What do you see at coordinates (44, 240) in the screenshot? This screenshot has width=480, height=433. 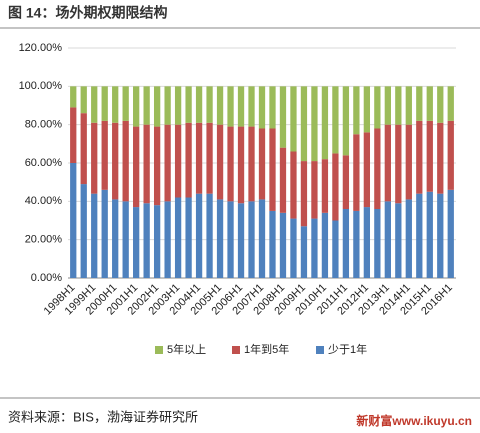 I see `y-tick-label: 20.00%` at bounding box center [44, 240].